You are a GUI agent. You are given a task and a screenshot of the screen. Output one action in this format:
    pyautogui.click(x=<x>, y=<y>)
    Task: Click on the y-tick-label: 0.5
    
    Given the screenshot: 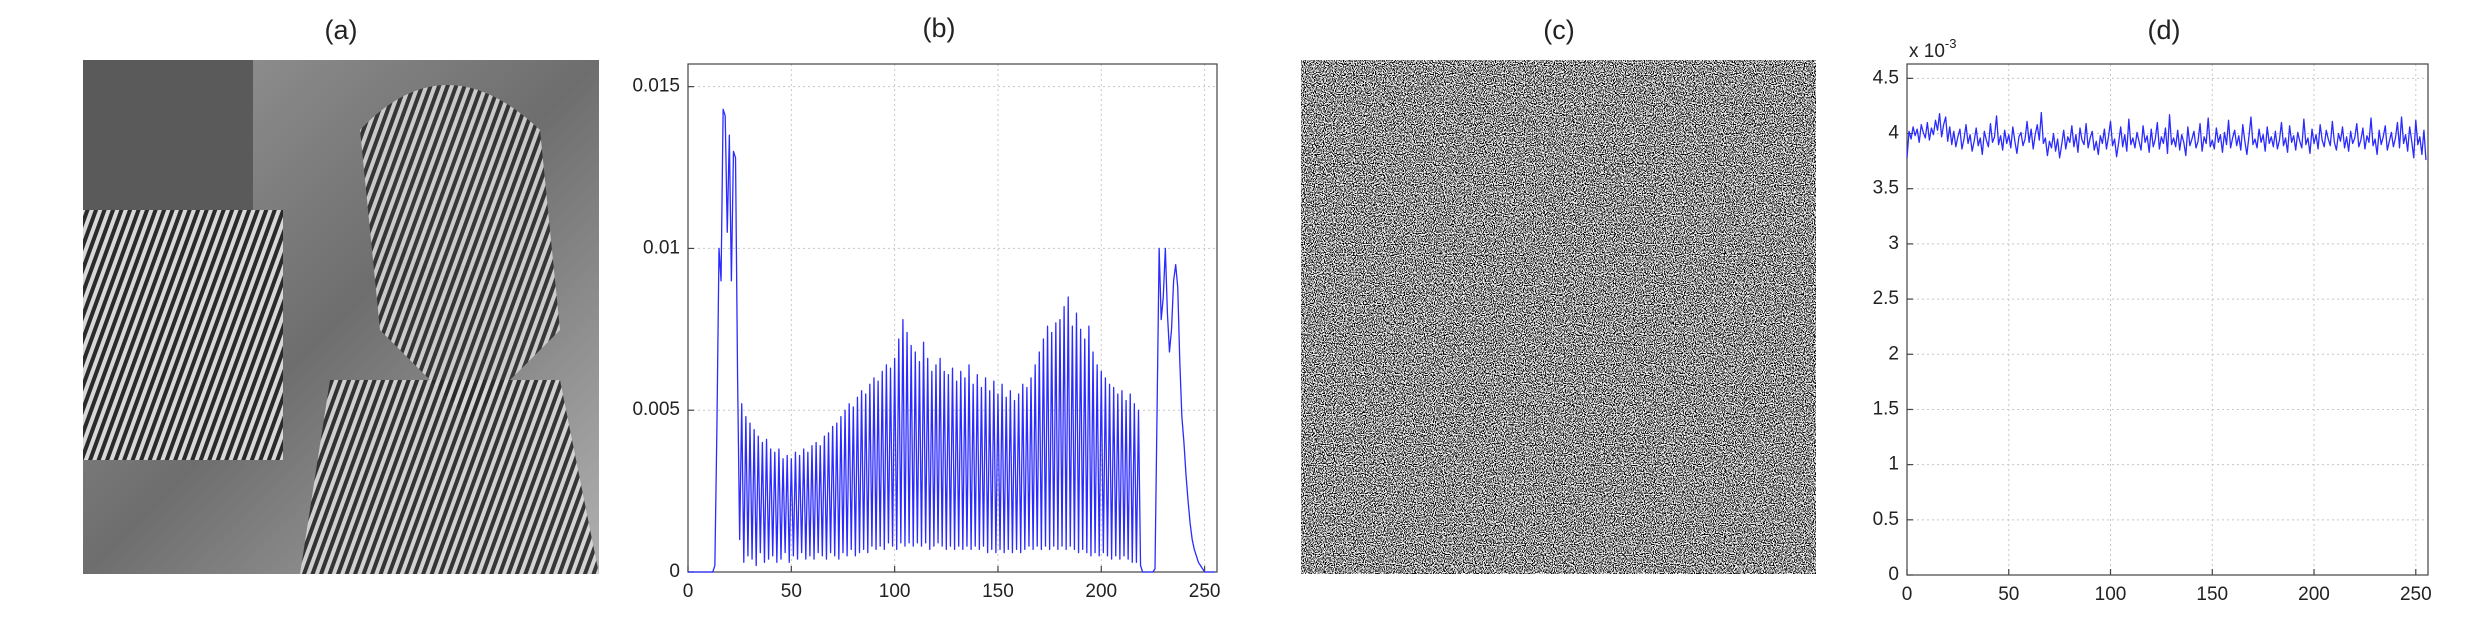 What is the action you would take?
    pyautogui.click(x=1886, y=519)
    